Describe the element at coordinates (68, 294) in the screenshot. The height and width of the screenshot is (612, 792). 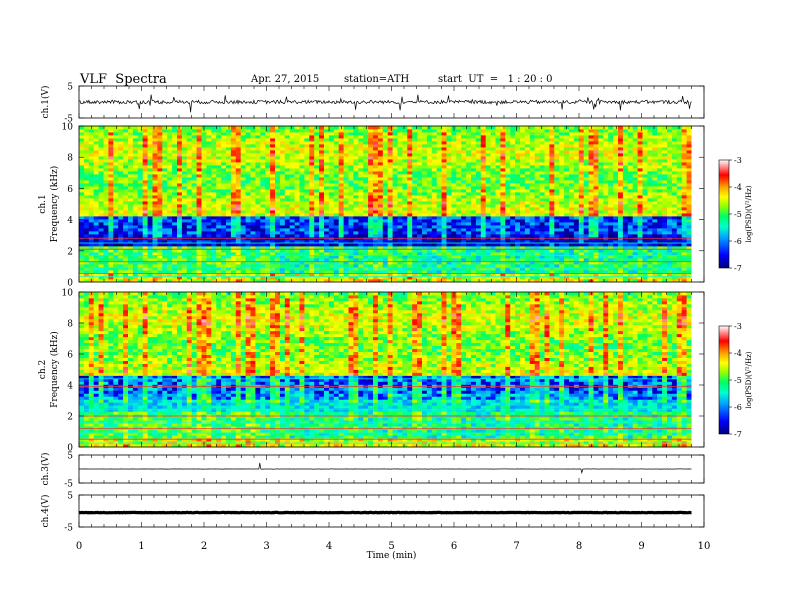
I see `panel-3-ytick-label: 10` at that location.